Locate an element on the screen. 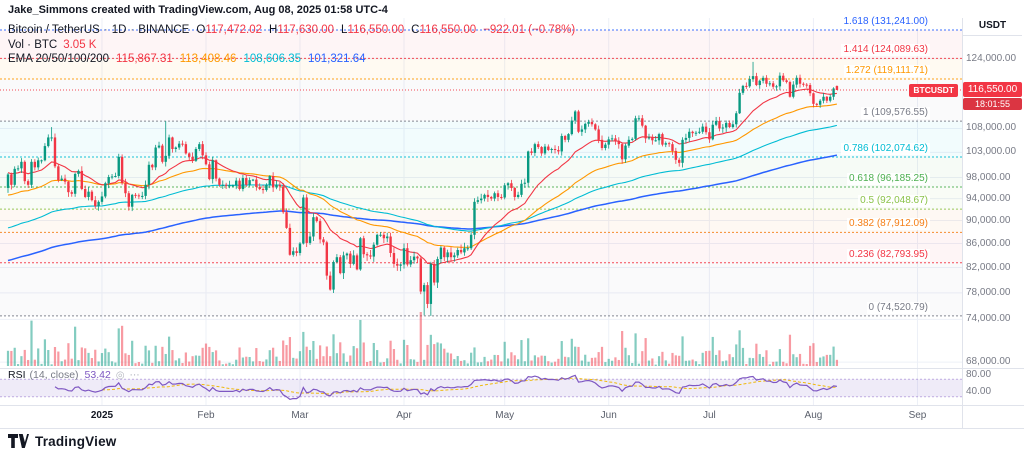 The width and height of the screenshot is (1024, 454). fib-level-label: 0.618 (96,185.25) is located at coordinates (888, 178).